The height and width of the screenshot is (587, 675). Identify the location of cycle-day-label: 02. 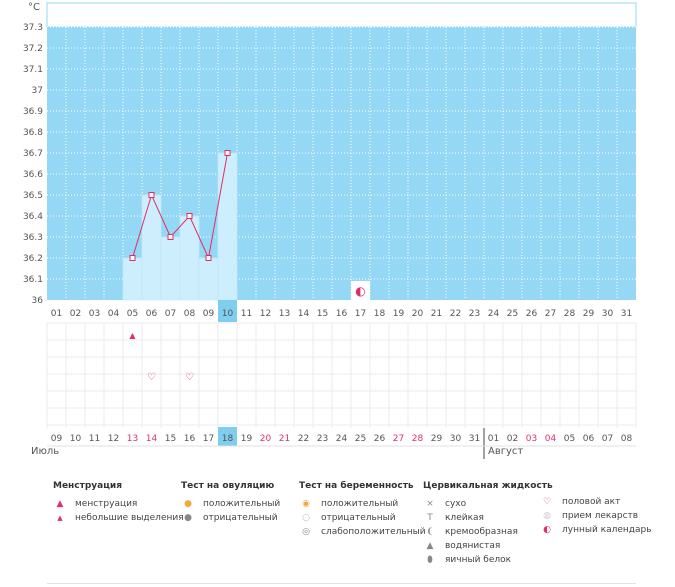
(75, 314).